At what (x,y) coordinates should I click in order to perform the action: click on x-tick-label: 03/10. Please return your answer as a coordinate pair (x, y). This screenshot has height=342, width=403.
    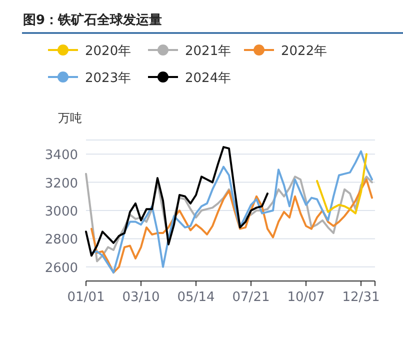
    Looking at the image, I should click on (141, 297).